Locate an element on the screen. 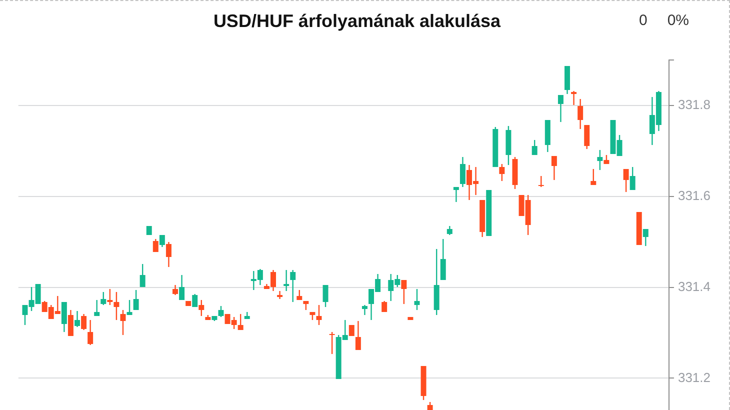  text: 0 is located at coordinates (643, 21).